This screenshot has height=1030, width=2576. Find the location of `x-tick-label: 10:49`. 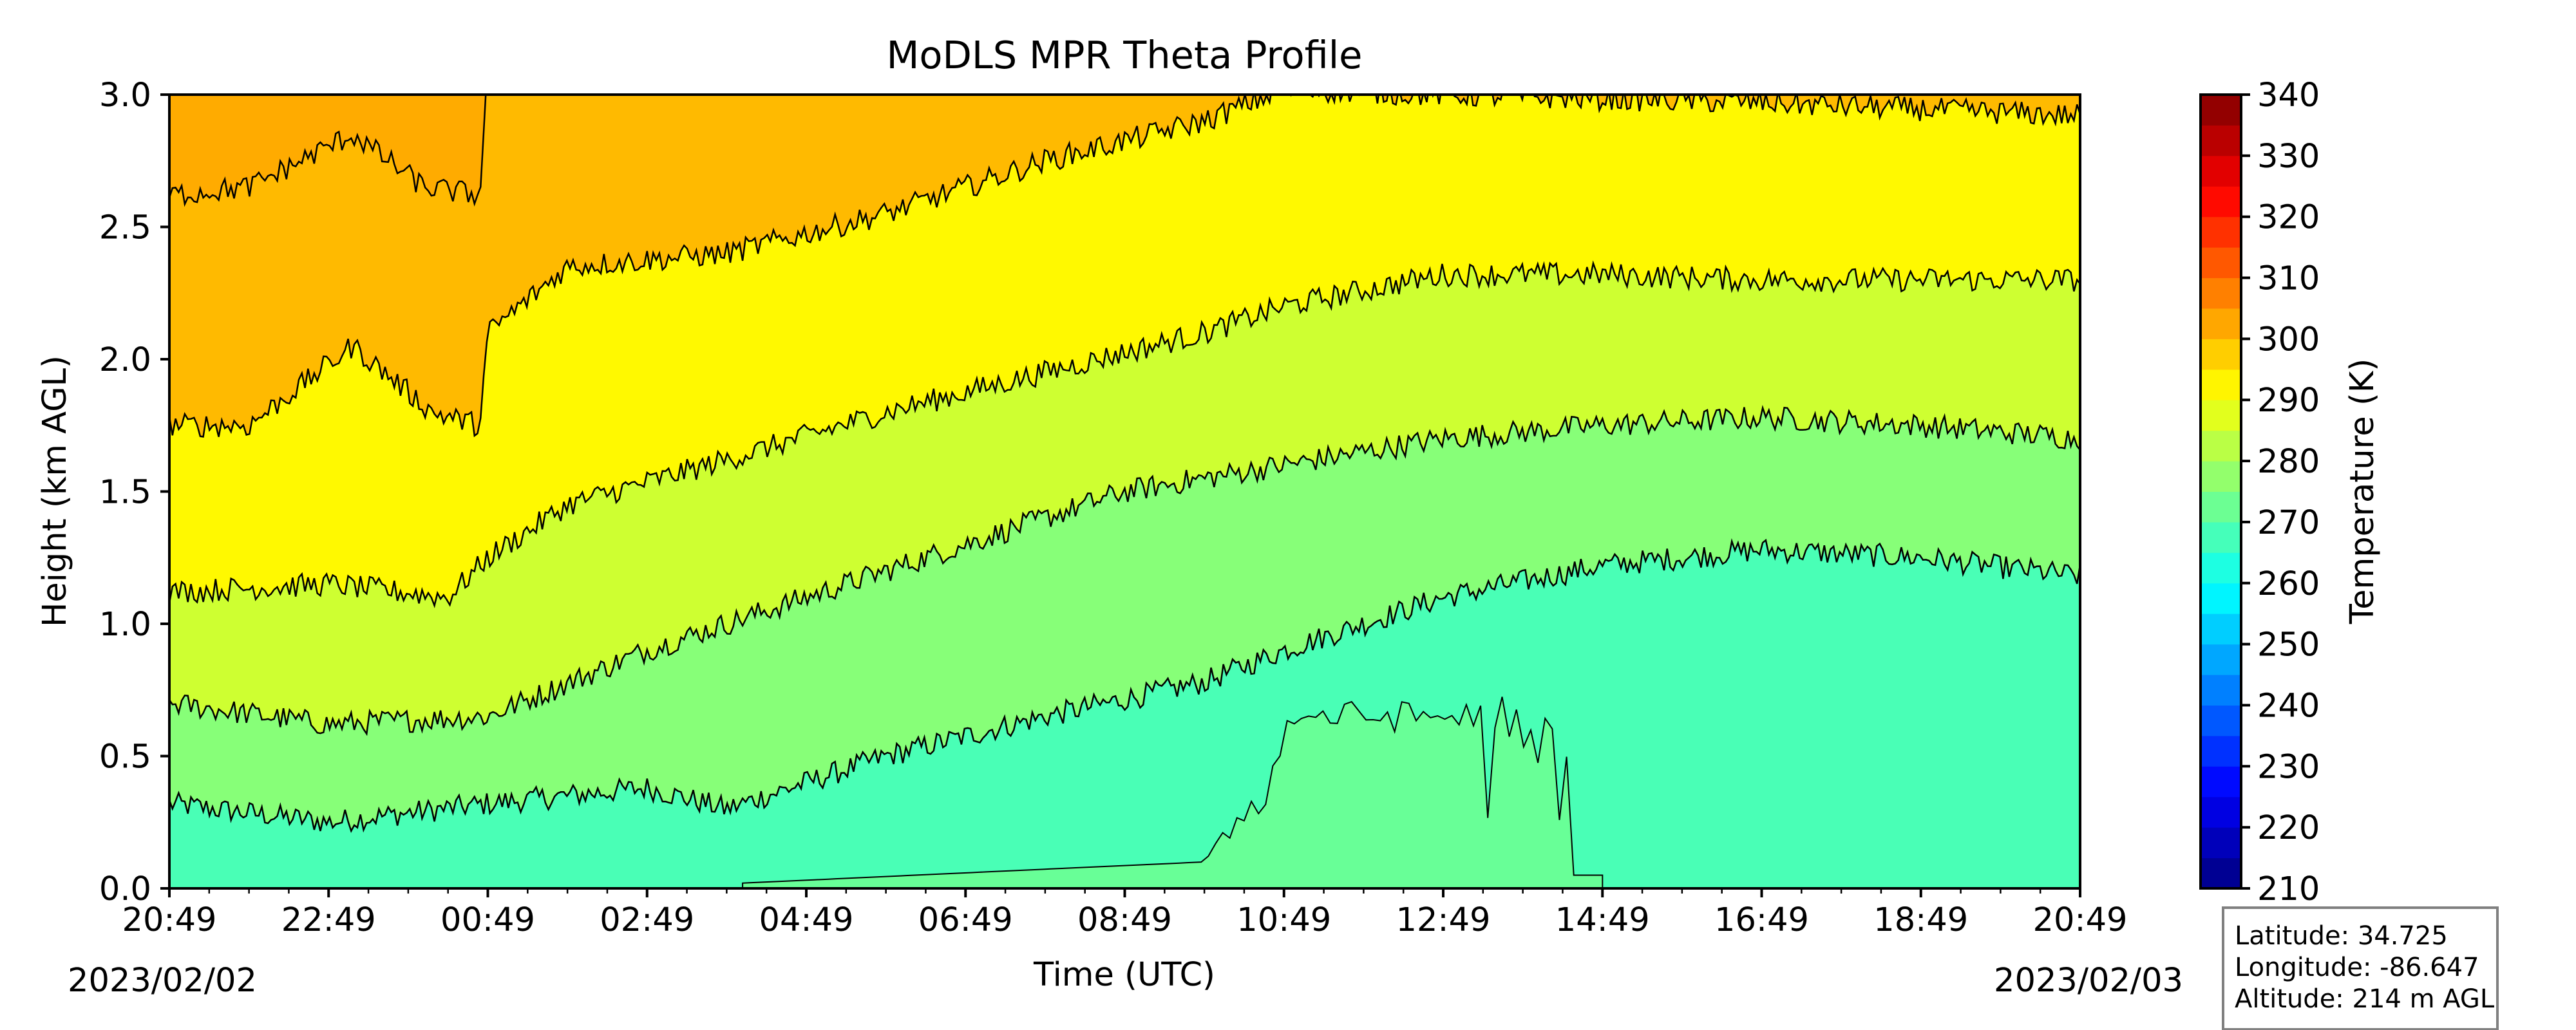

x-tick-label: 10:49 is located at coordinates (1284, 920).